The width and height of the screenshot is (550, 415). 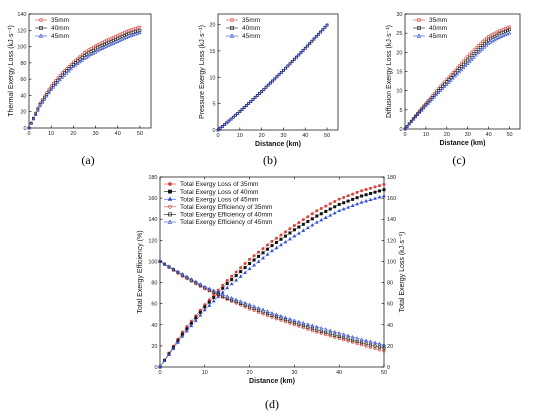 I want to click on y-tick-label-right: 40, so click(x=390, y=326).